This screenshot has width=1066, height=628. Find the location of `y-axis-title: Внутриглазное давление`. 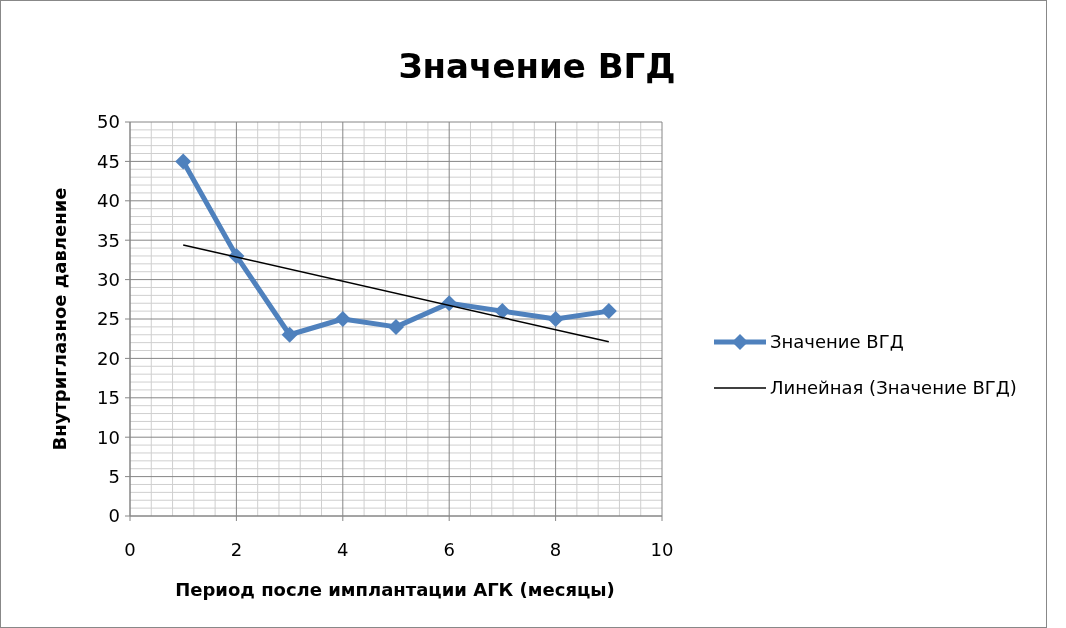

y-axis-title: Внутриглазное давление is located at coordinates (59, 319).